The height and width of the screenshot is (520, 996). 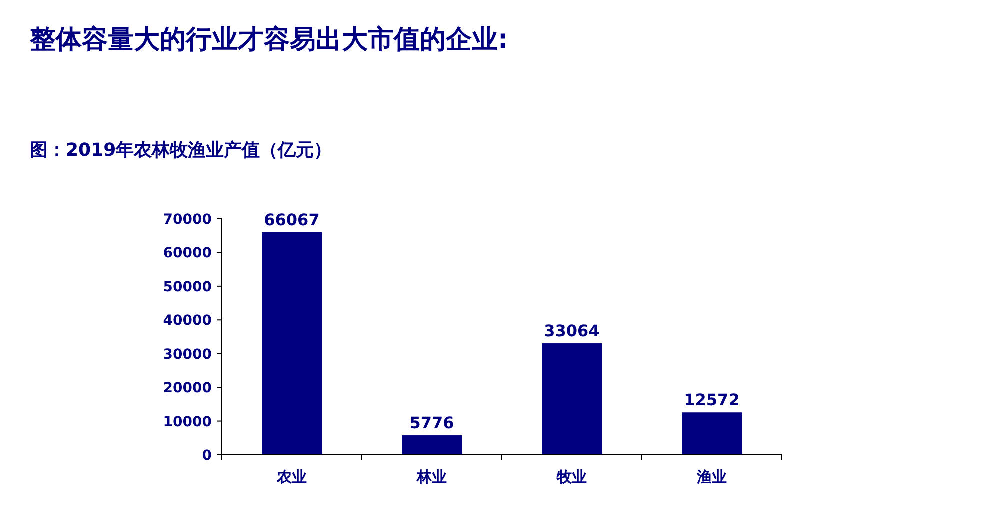 I want to click on x-tick-label: 牧业, so click(x=571, y=477).